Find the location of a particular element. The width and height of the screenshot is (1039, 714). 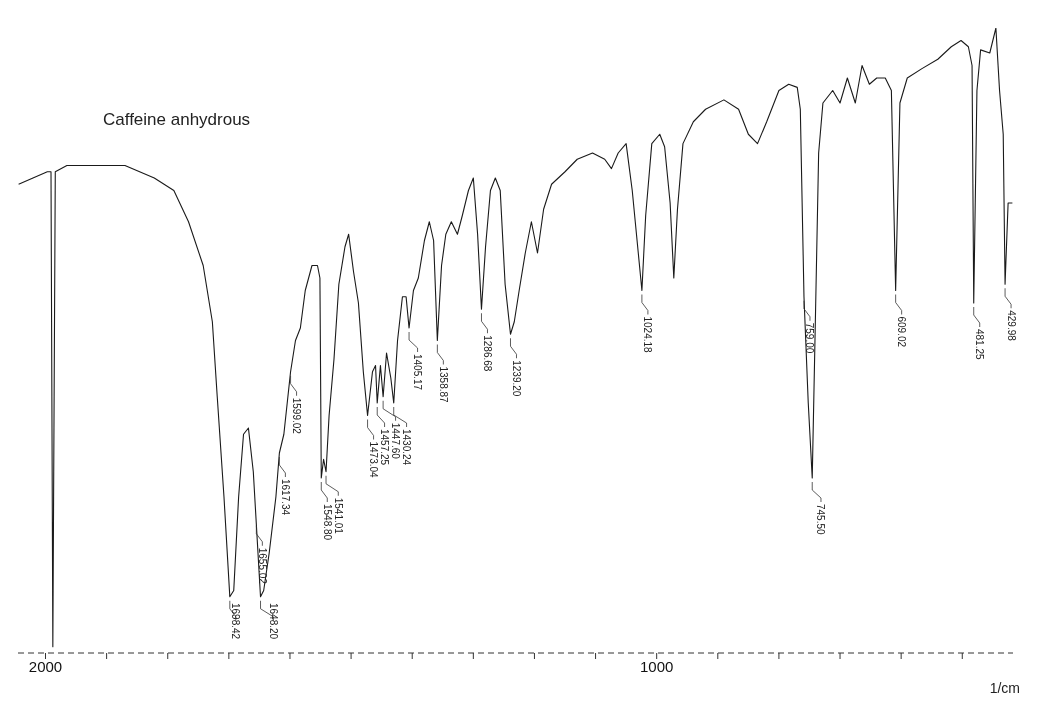

annotation: 429.98 is located at coordinates (1011, 326).